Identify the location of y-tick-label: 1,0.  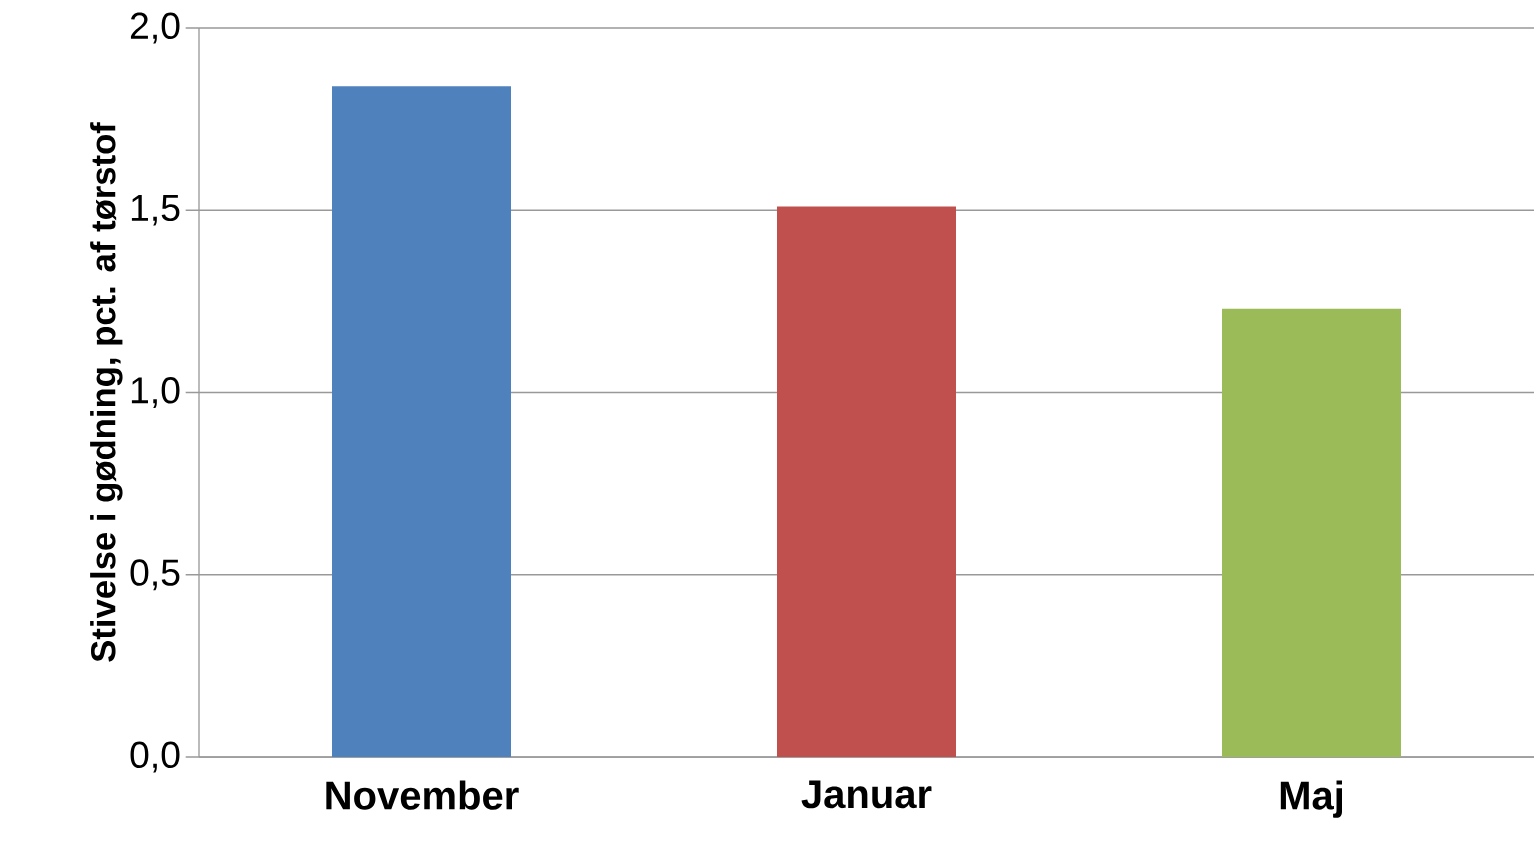
(155, 392).